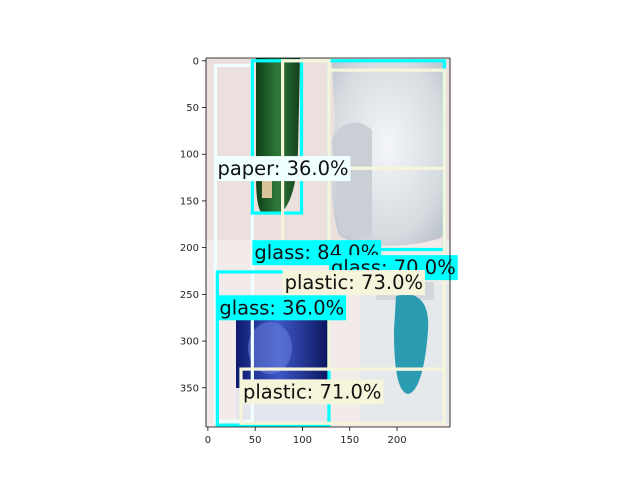 The width and height of the screenshot is (640, 480). Describe the element at coordinates (193, 225) in the screenshot. I see `y-axis-ticks: 0 50 100 150 200 250 300 350` at that location.